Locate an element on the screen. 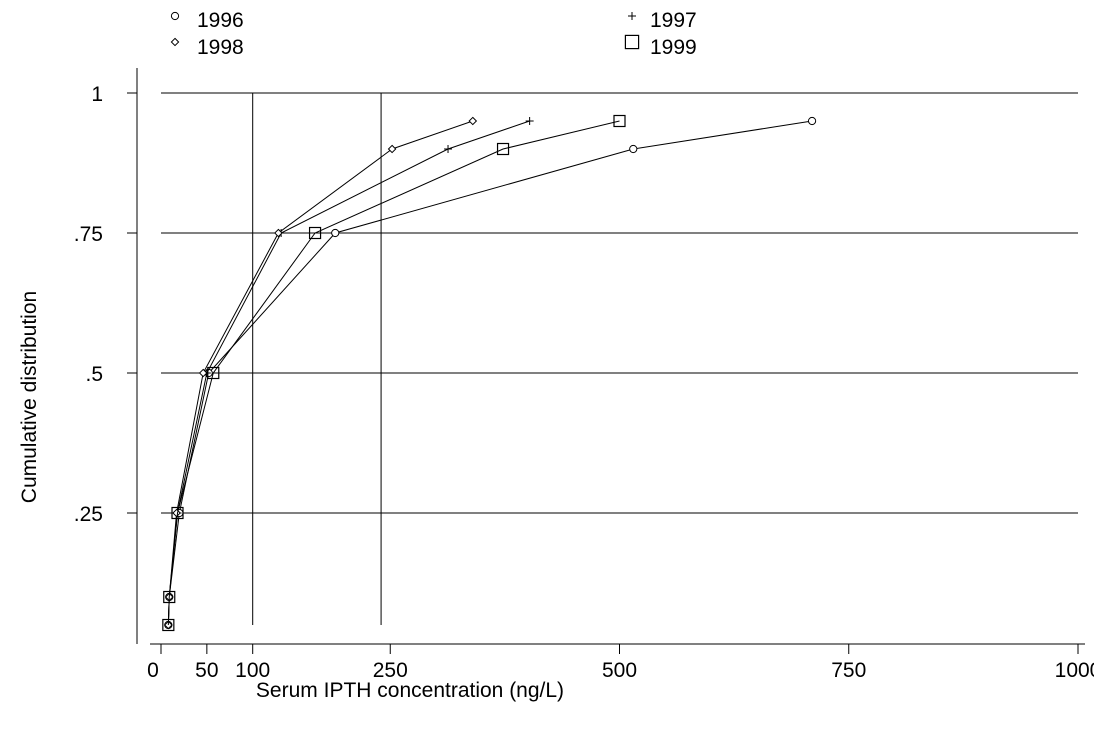 The height and width of the screenshot is (731, 1094). legend-label-1998: 1998 is located at coordinates (220, 47).